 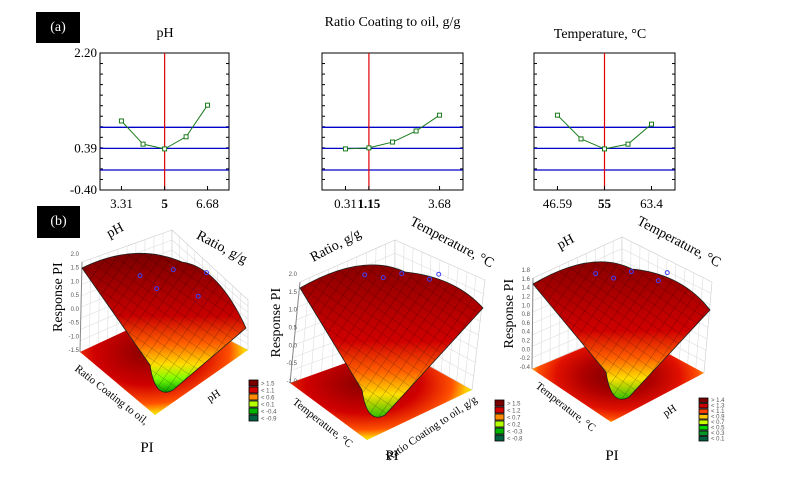 I want to click on panel-label-b: (b), so click(x=58, y=222).